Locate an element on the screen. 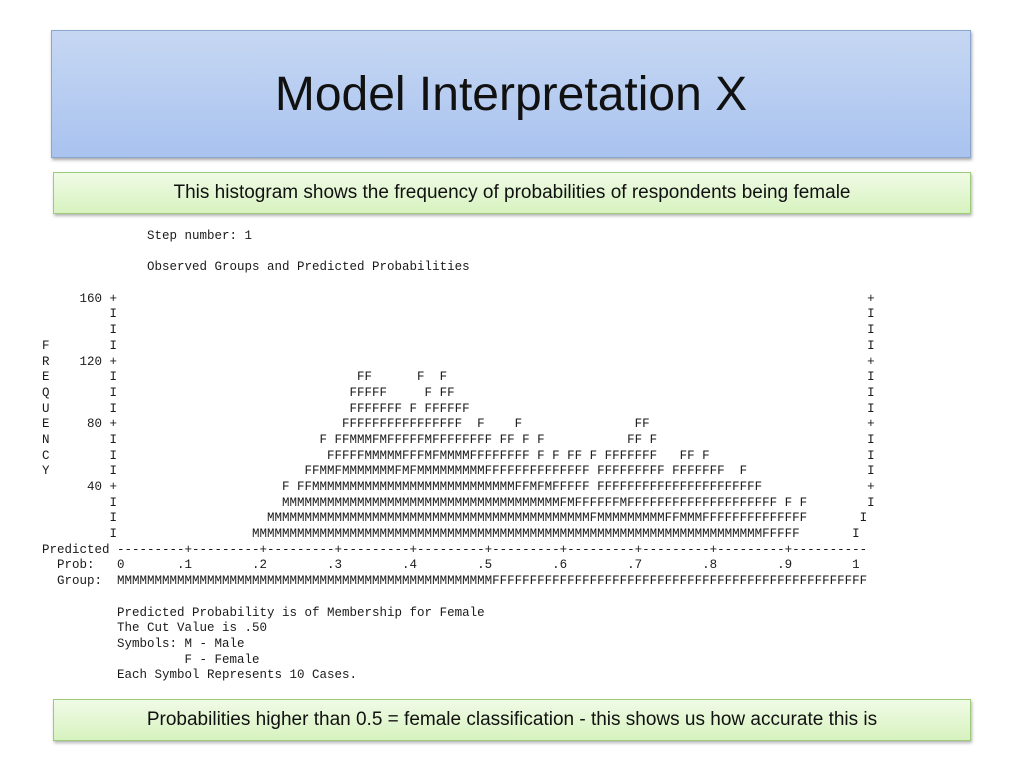 The height and width of the screenshot is (768, 1024). output-line: Symbols: M - Male is located at coordinates (143, 643).